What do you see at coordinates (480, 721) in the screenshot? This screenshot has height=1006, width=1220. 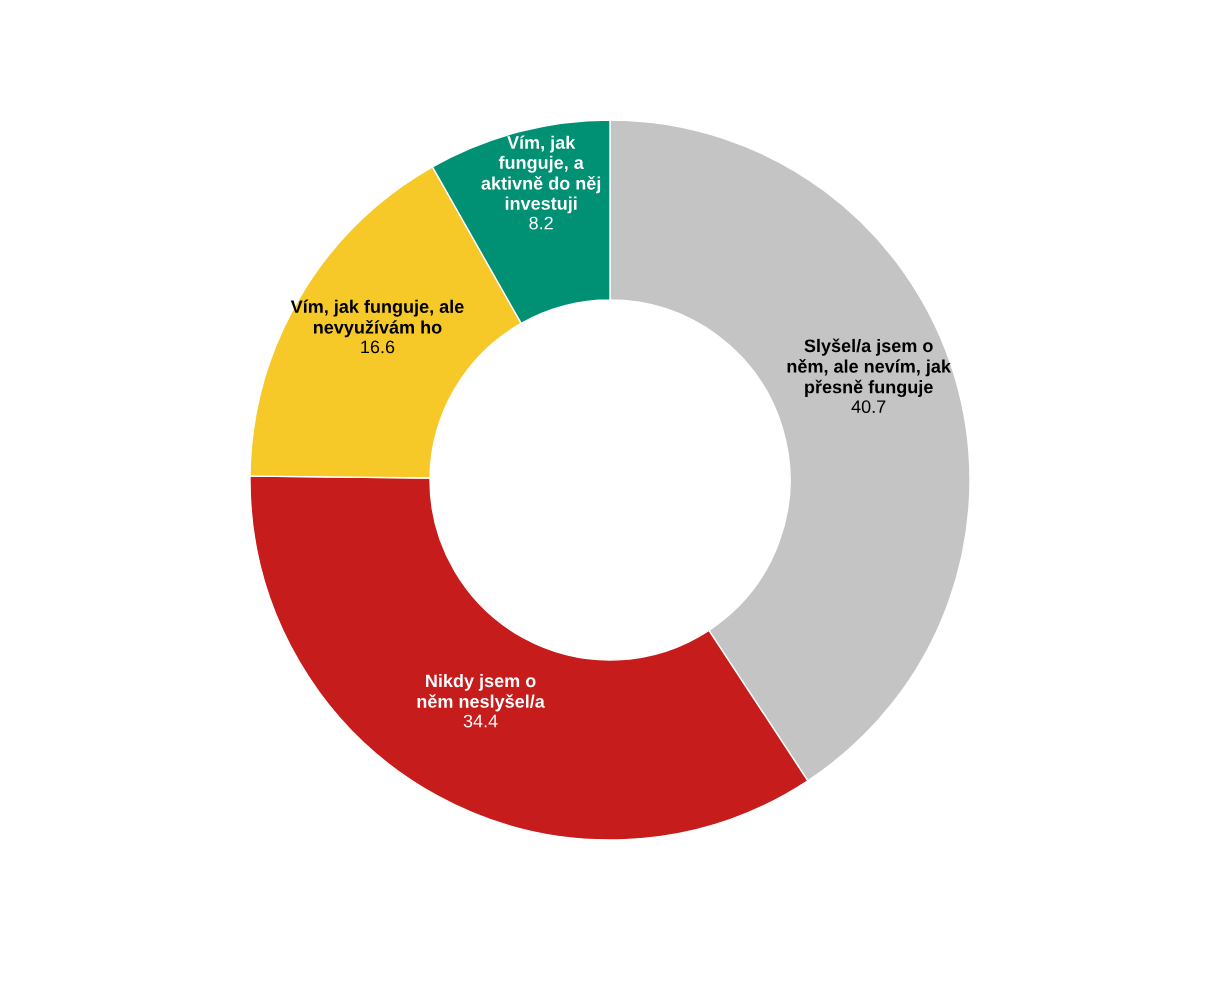 I see `data-label: 34.4` at bounding box center [480, 721].